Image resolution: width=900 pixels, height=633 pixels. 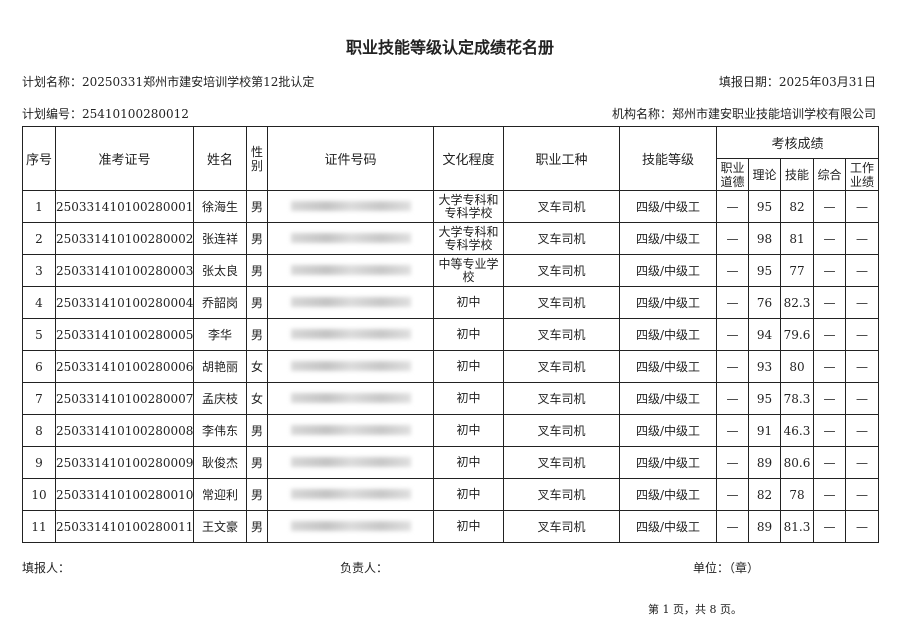 I want to click on header-level: 技能等级, so click(x=668, y=158).